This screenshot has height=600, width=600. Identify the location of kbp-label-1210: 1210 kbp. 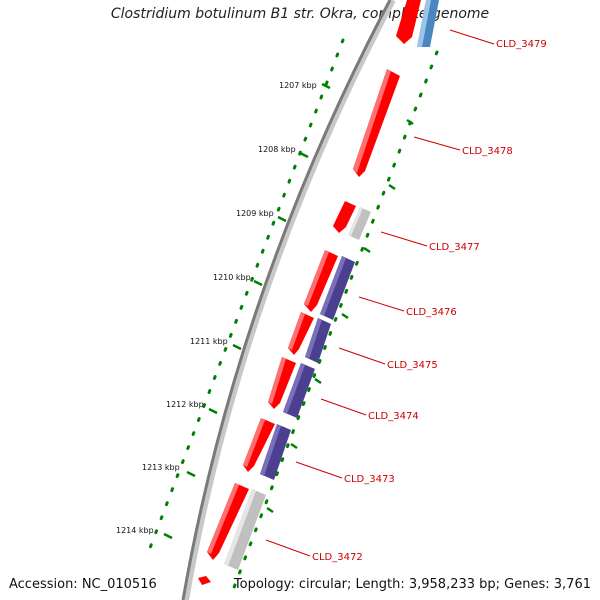
(232, 277).